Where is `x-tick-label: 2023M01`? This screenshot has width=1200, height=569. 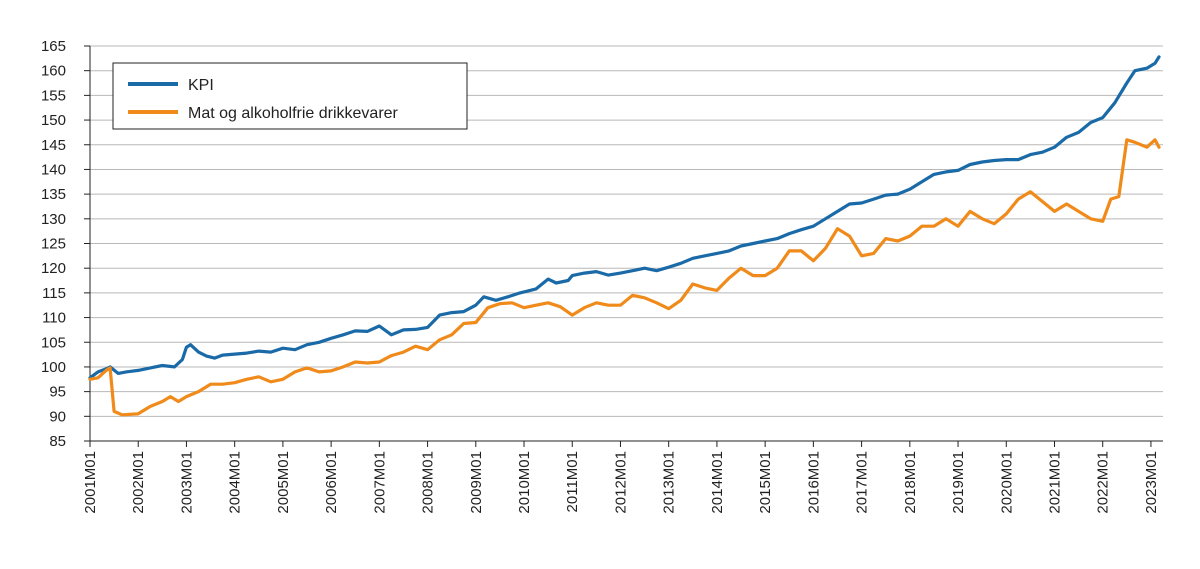
x-tick-label: 2023M01 is located at coordinates (1151, 482).